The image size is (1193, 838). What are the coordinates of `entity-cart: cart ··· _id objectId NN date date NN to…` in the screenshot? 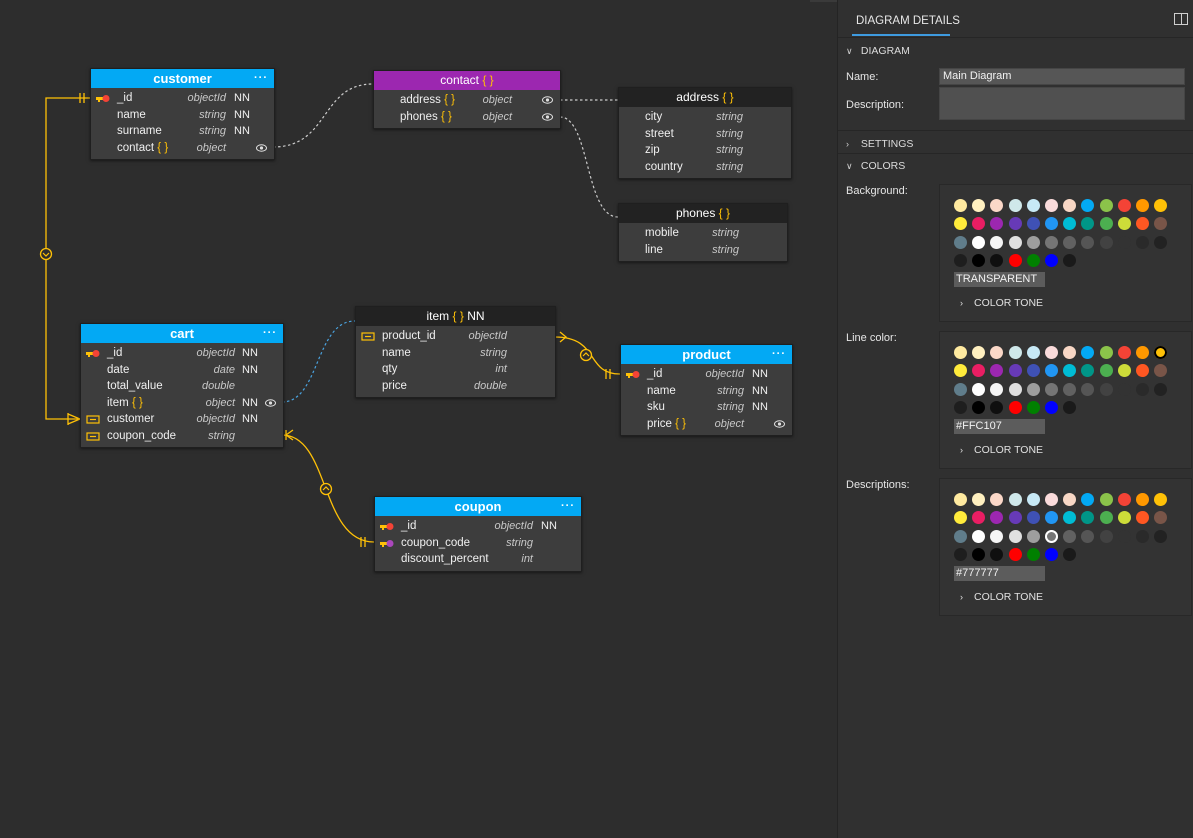 It's located at (182, 385).